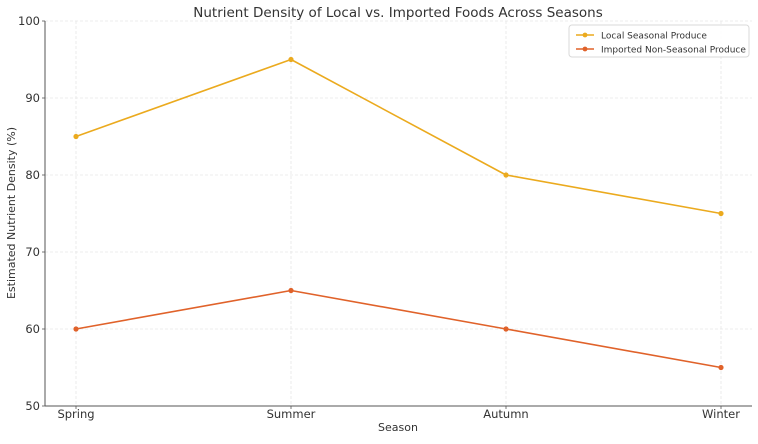 The height and width of the screenshot is (444, 758). I want to click on legend-box, so click(659, 41).